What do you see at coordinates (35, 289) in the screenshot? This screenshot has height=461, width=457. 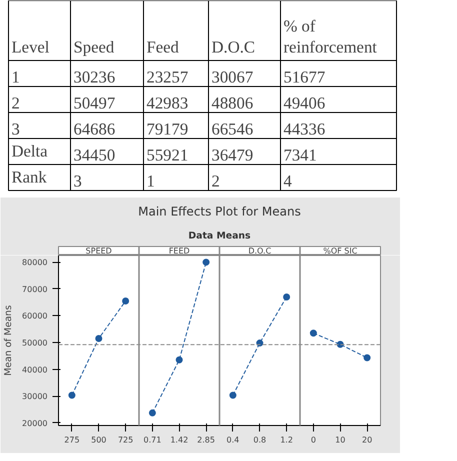 I see `y-tick-label: 70000` at bounding box center [35, 289].